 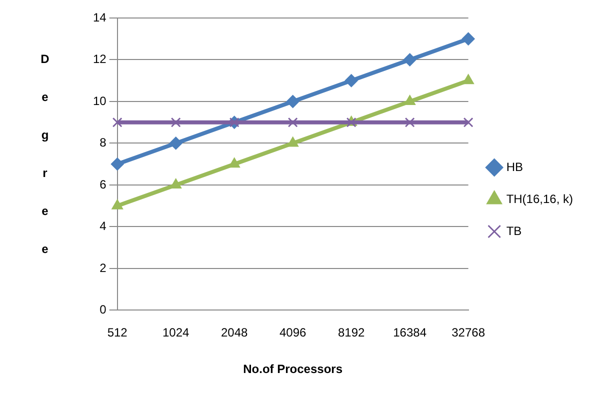 I want to click on x-tick-label: 1024, so click(x=176, y=333).